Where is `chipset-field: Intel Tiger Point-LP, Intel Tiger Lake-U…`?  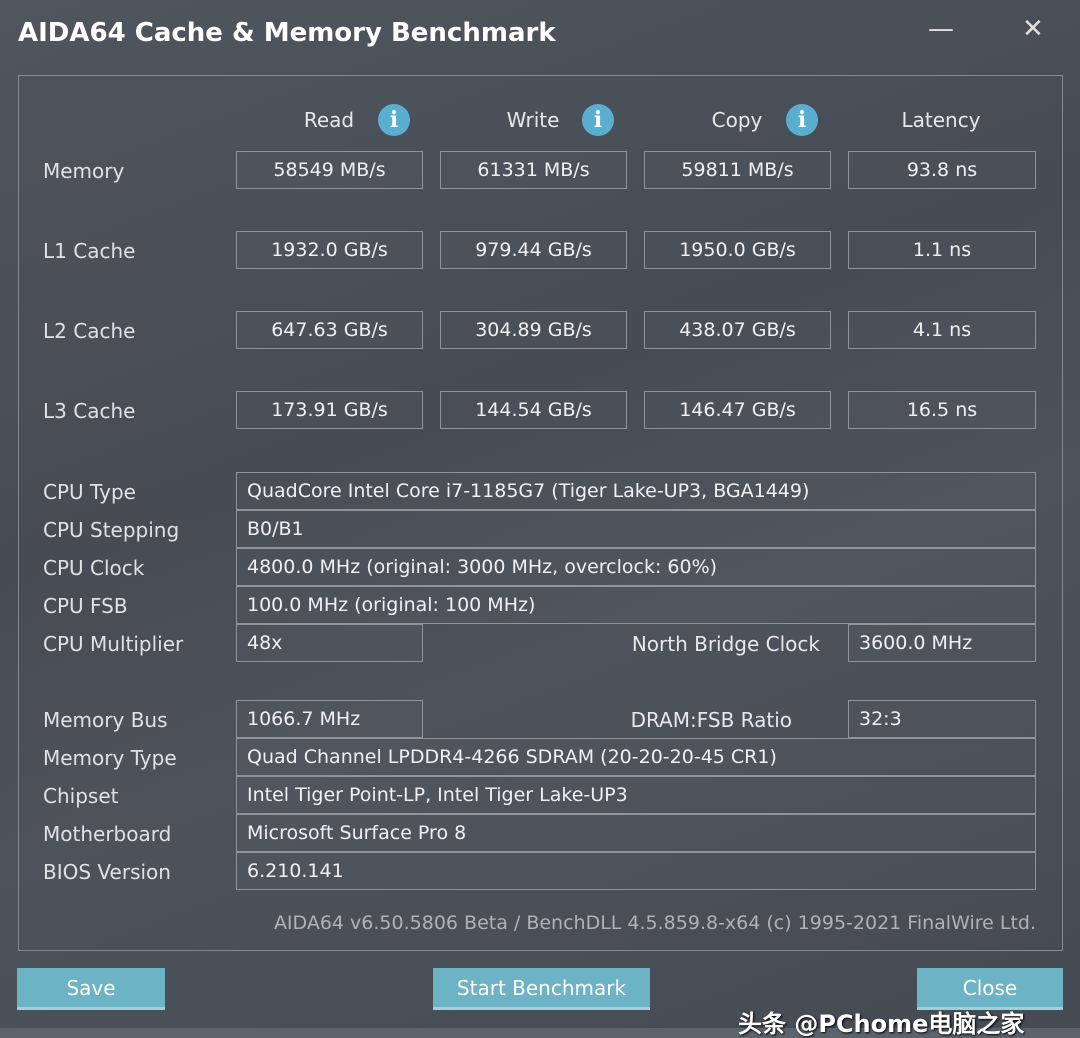 chipset-field: Intel Tiger Point-LP, Intel Tiger Lake-U… is located at coordinates (636, 795).